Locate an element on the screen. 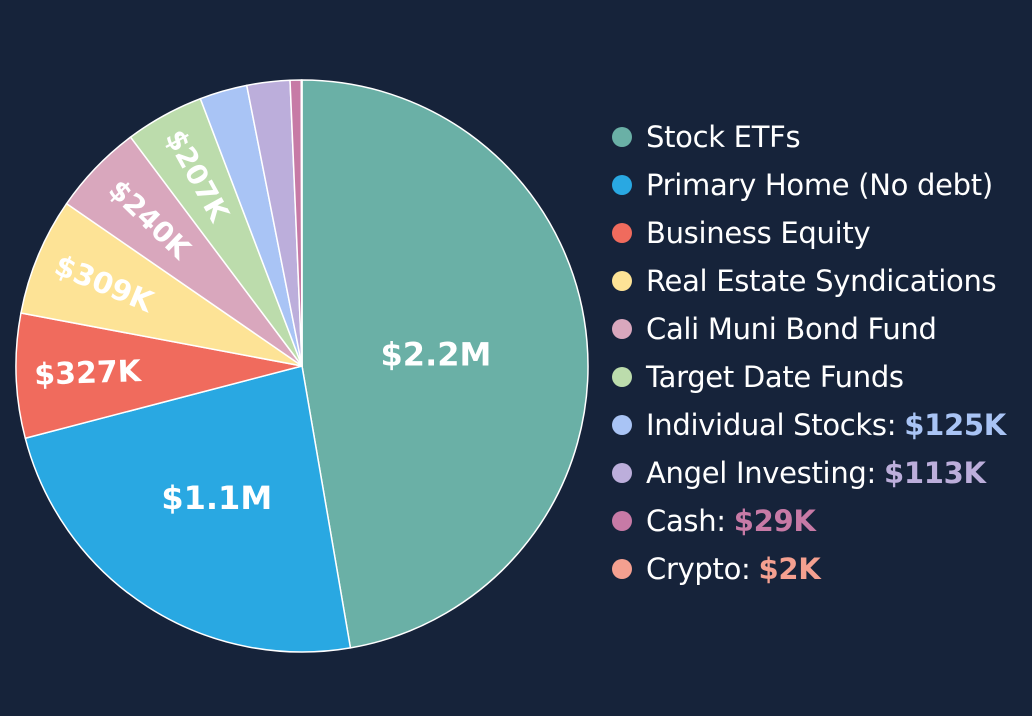  slice-data-label: $2.2M is located at coordinates (436, 355).